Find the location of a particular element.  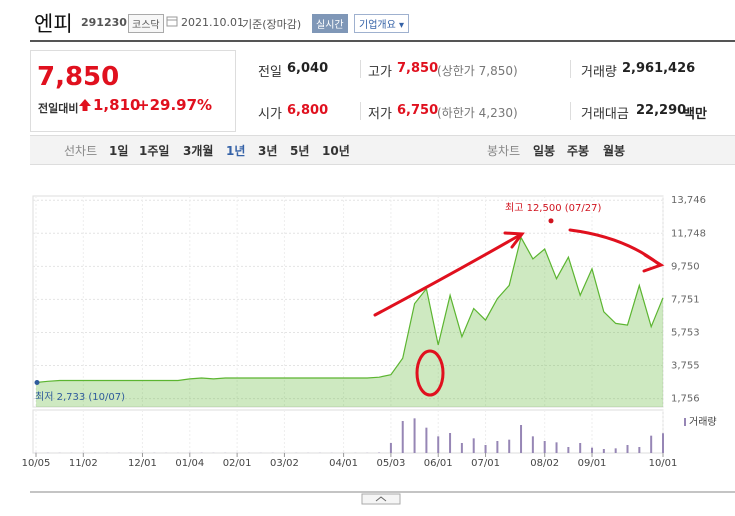

quote-note: (하한가 4,230) is located at coordinates (477, 113).